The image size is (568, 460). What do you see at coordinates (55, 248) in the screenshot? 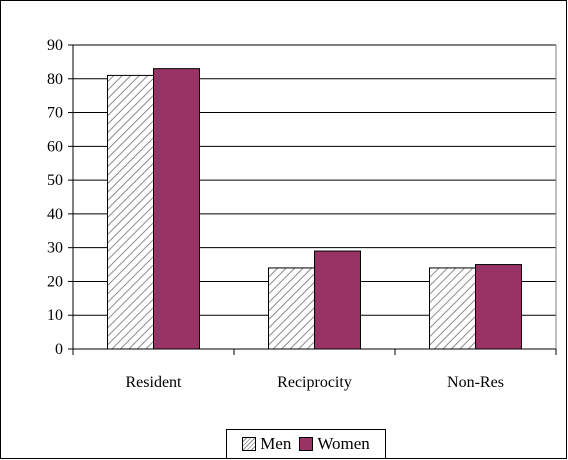
I see `y-tick-label: 30` at bounding box center [55, 248].